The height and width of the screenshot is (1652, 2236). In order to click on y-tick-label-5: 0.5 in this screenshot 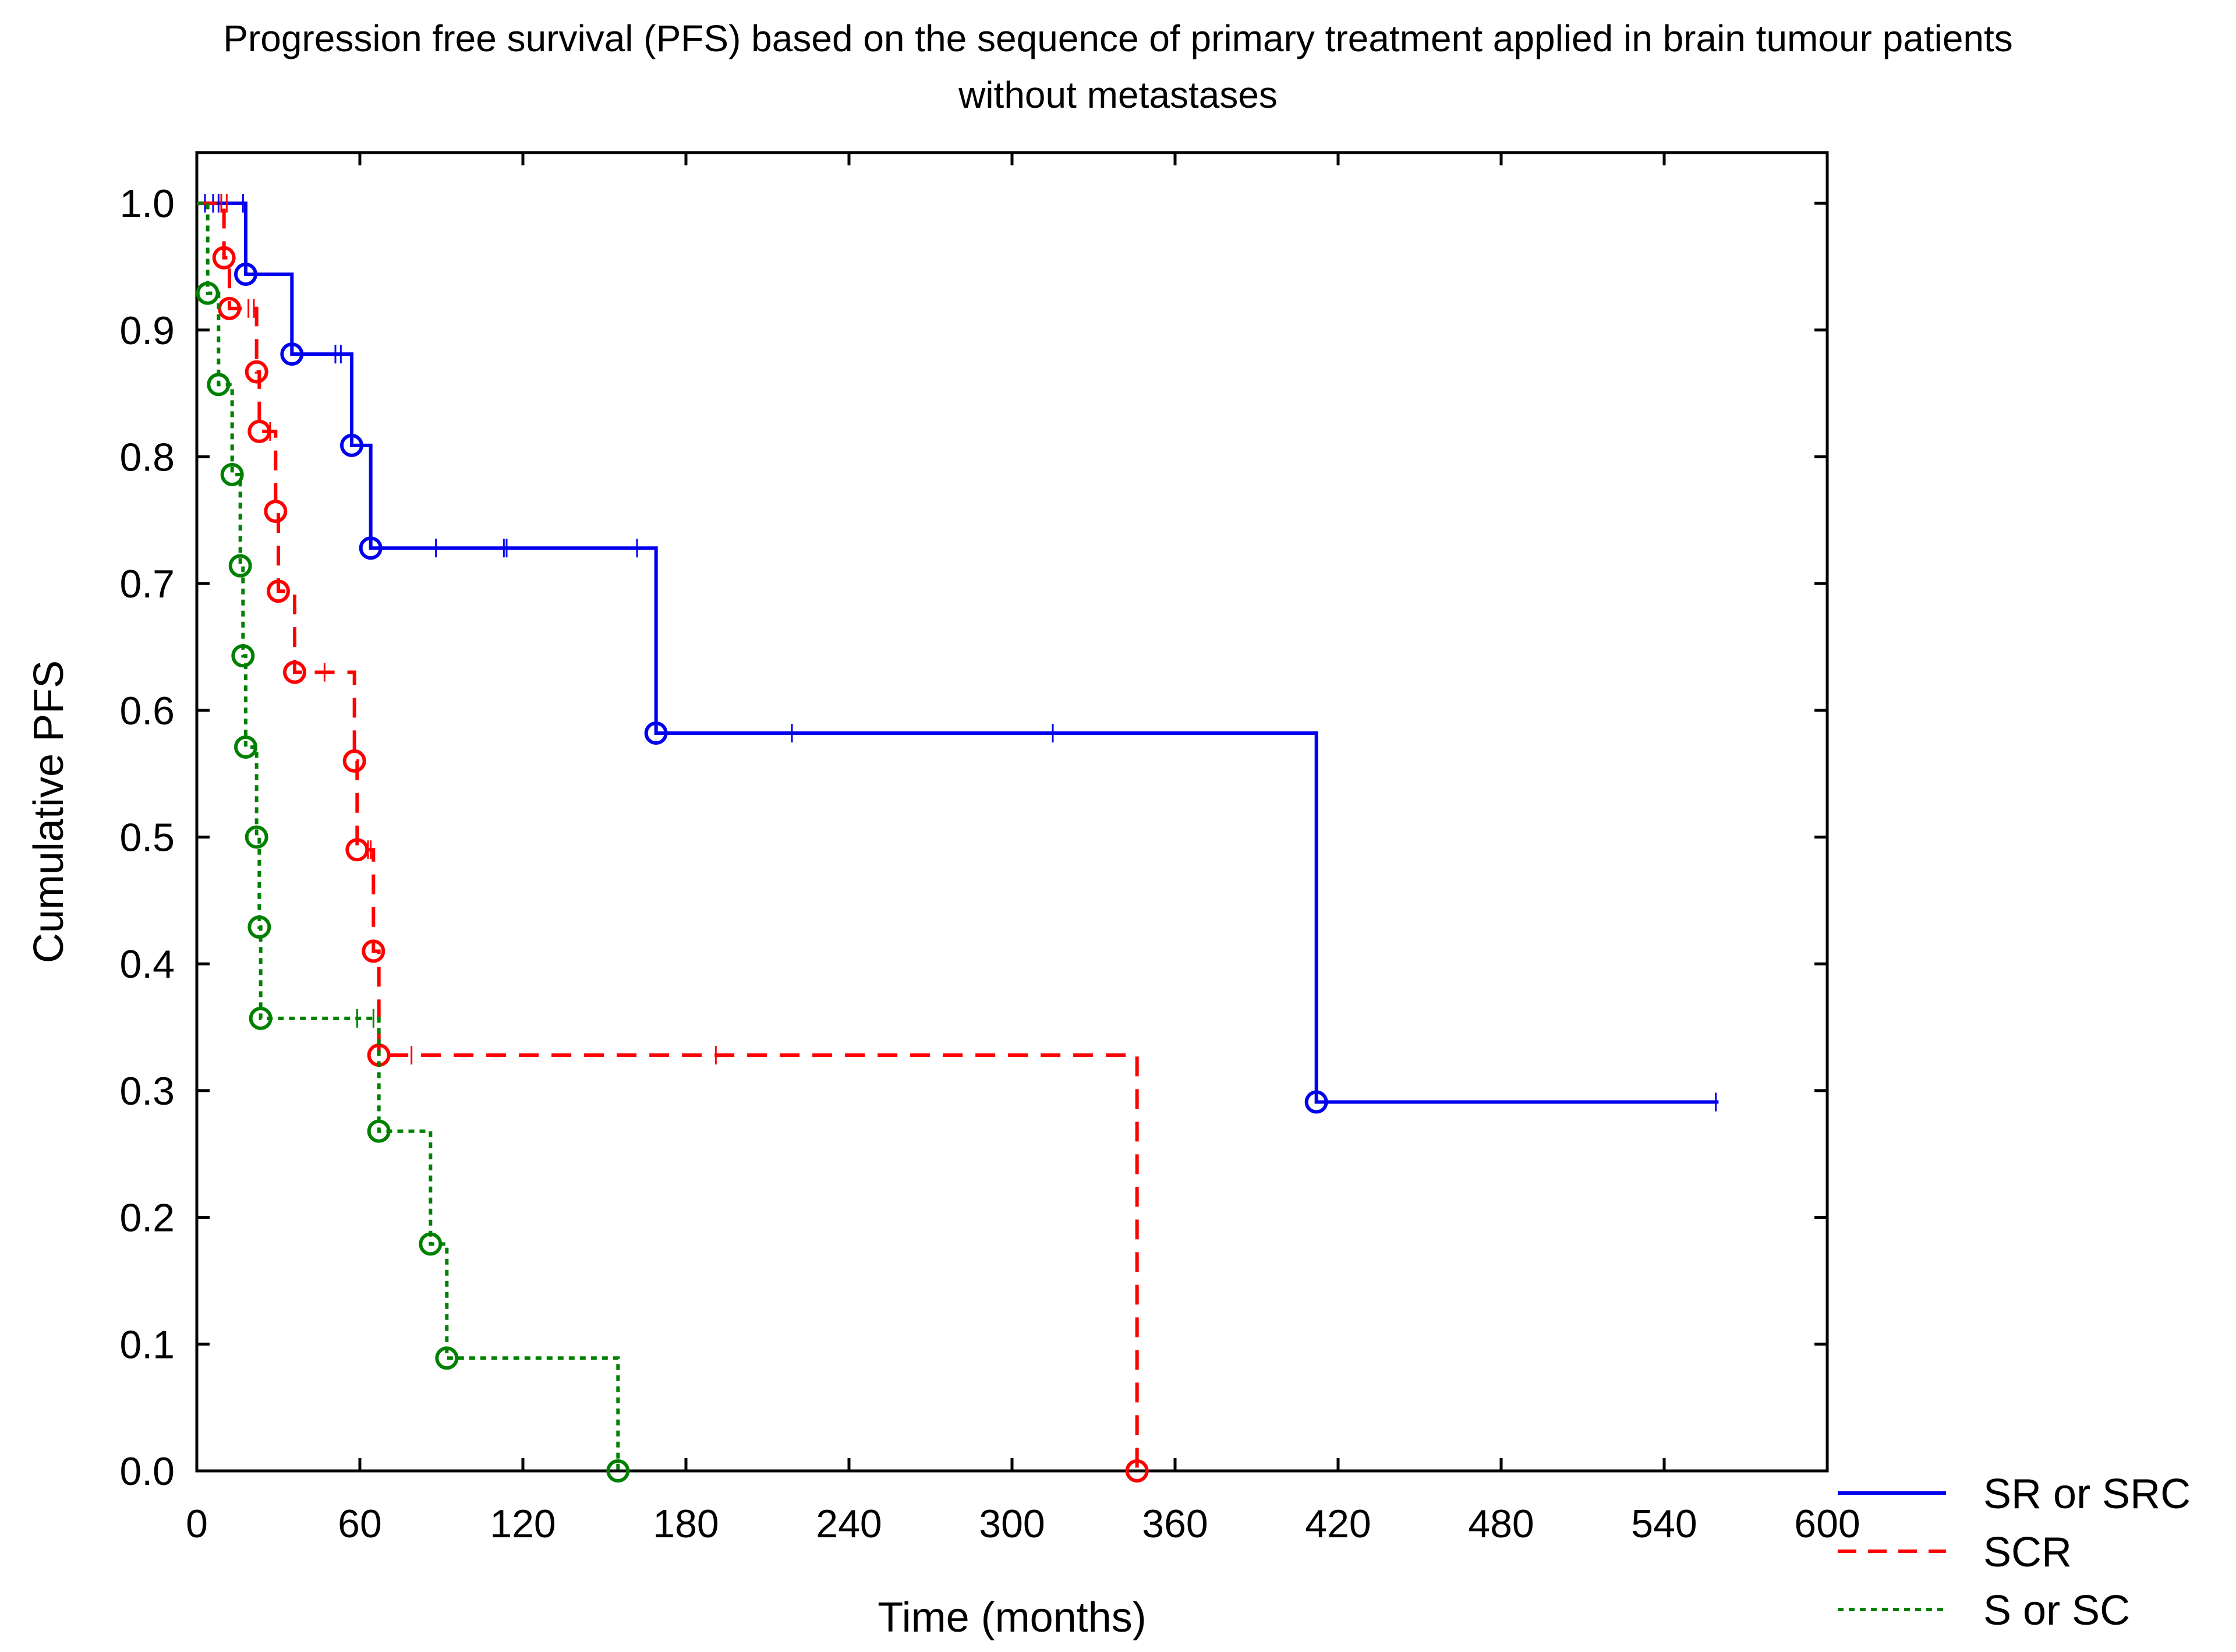, I will do `click(147, 838)`.